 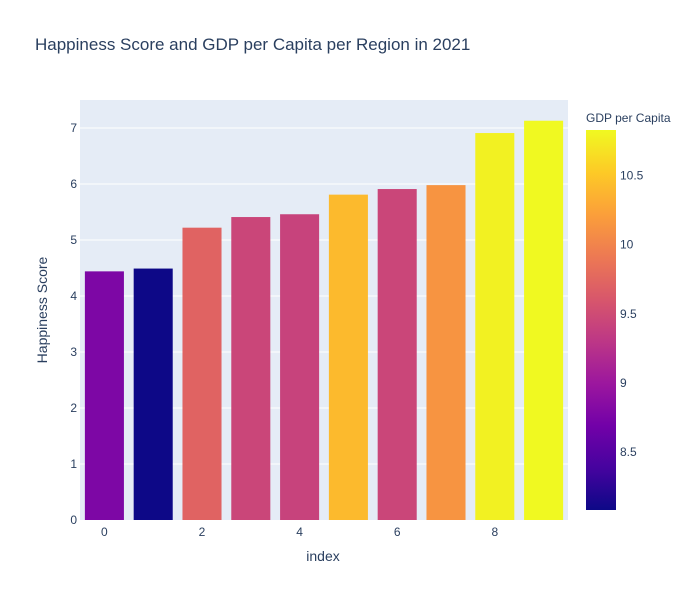 I want to click on x-tick-label: 8, so click(x=494, y=532).